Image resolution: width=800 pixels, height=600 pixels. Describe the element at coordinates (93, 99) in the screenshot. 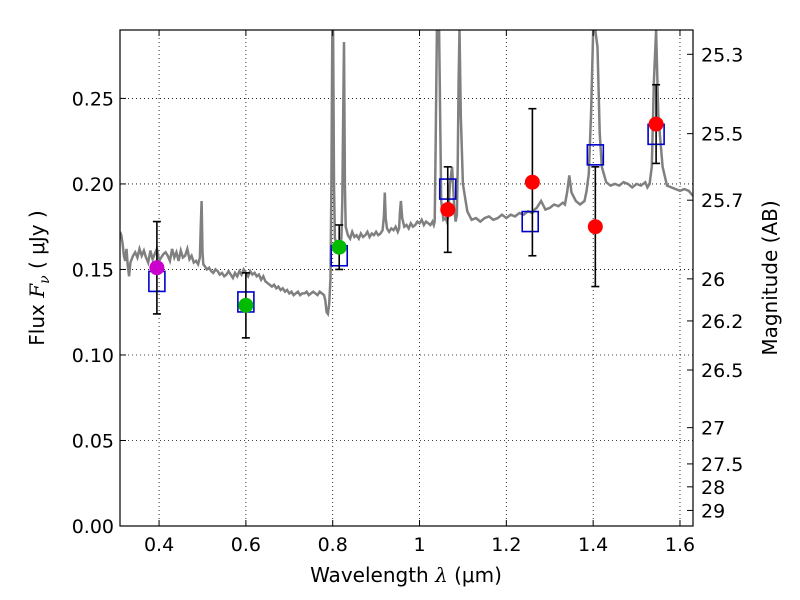

I see `y-tick-label: 0.25` at that location.